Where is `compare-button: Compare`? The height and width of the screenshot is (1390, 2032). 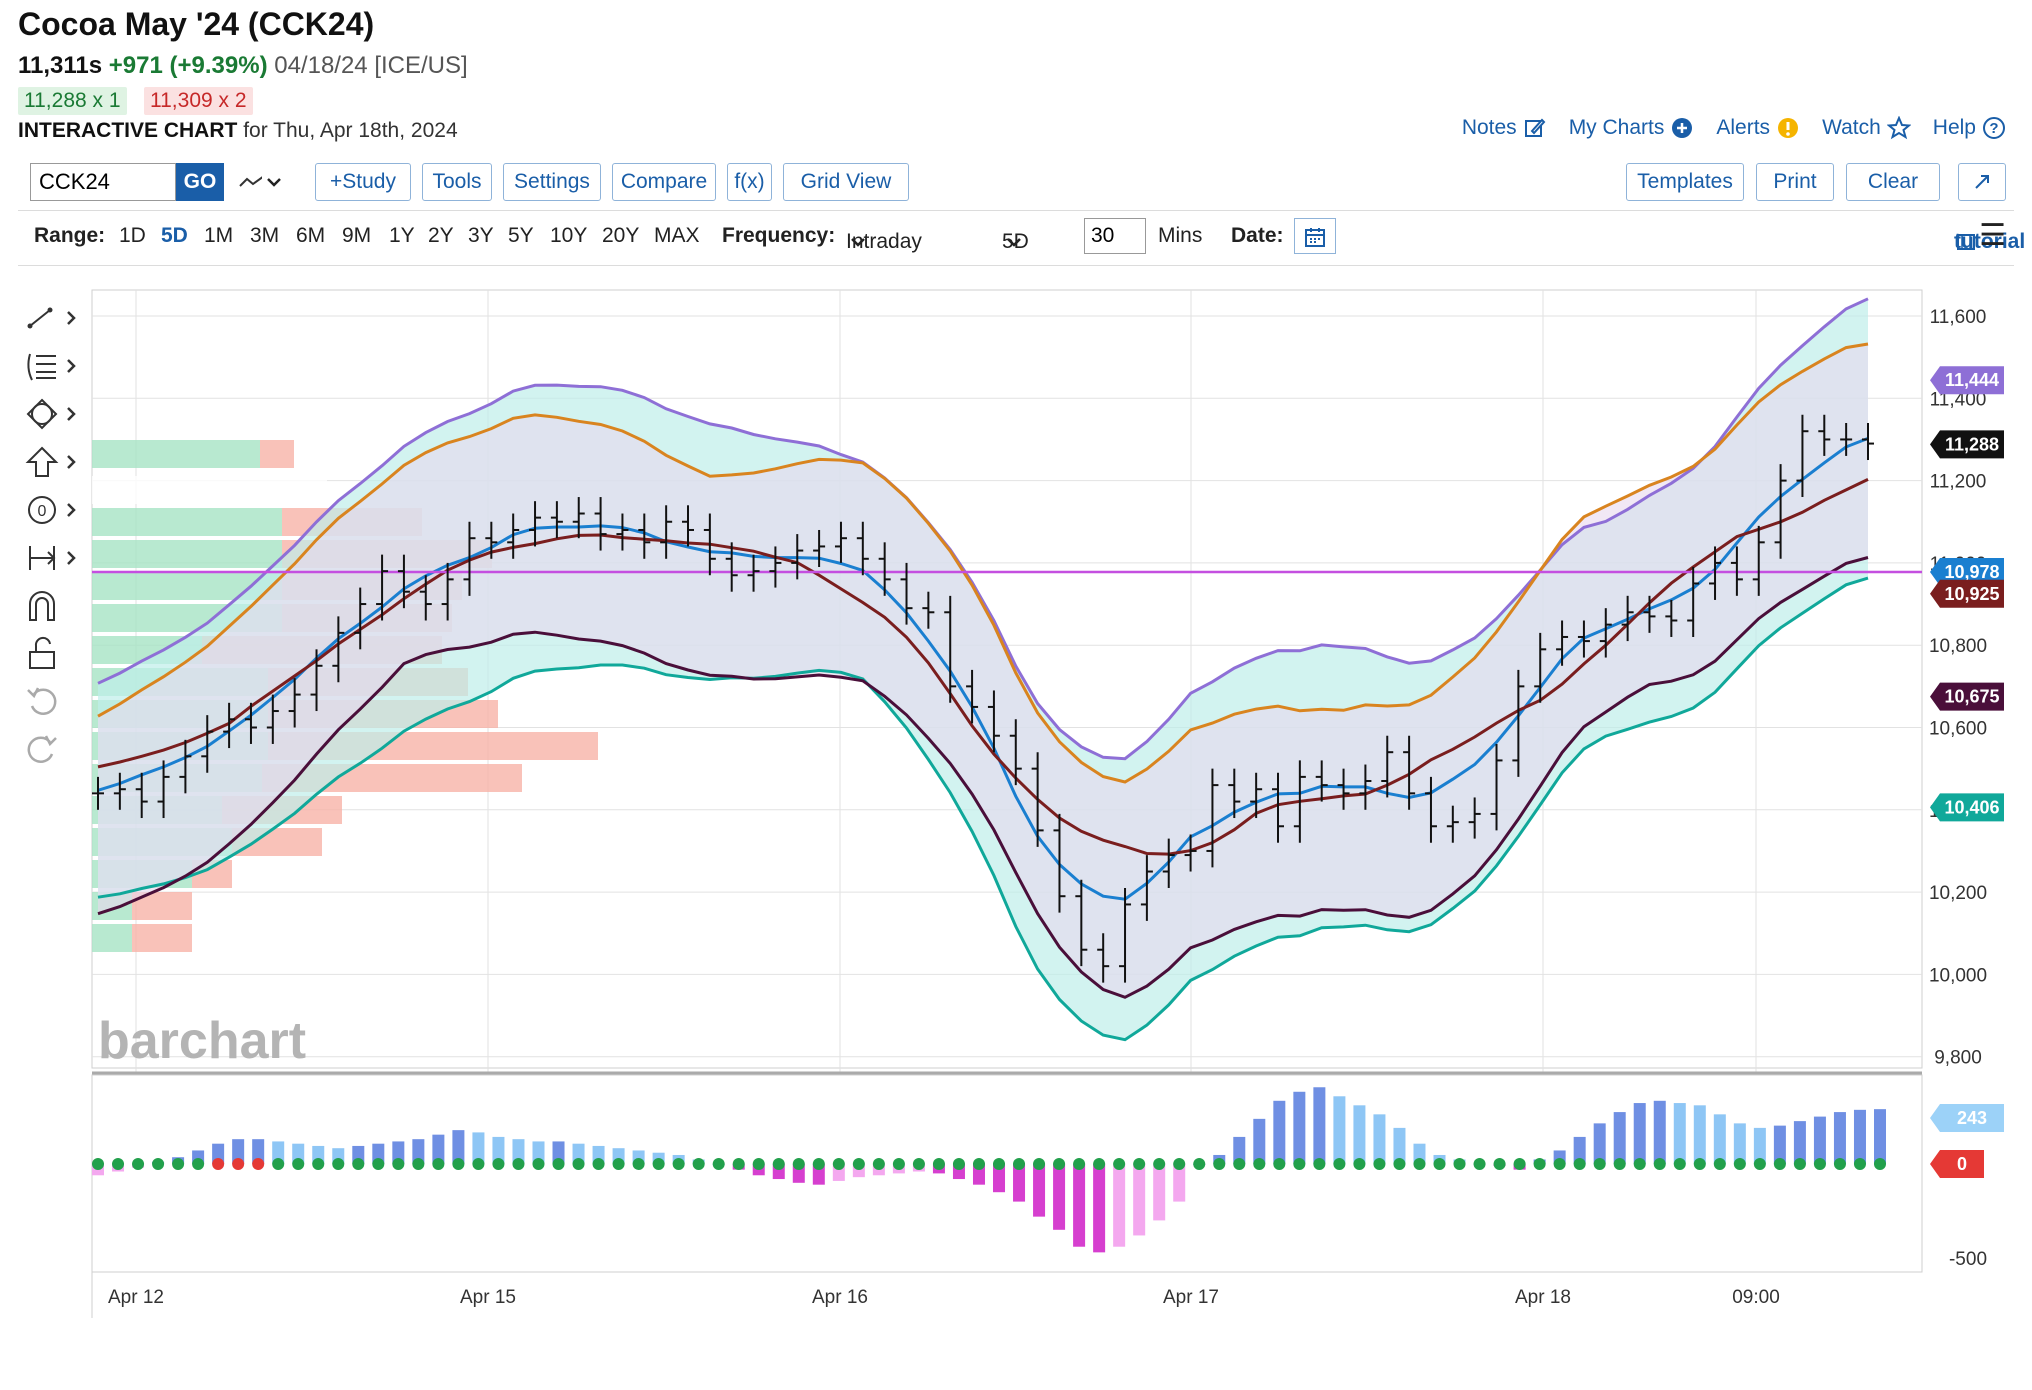 compare-button: Compare is located at coordinates (664, 182).